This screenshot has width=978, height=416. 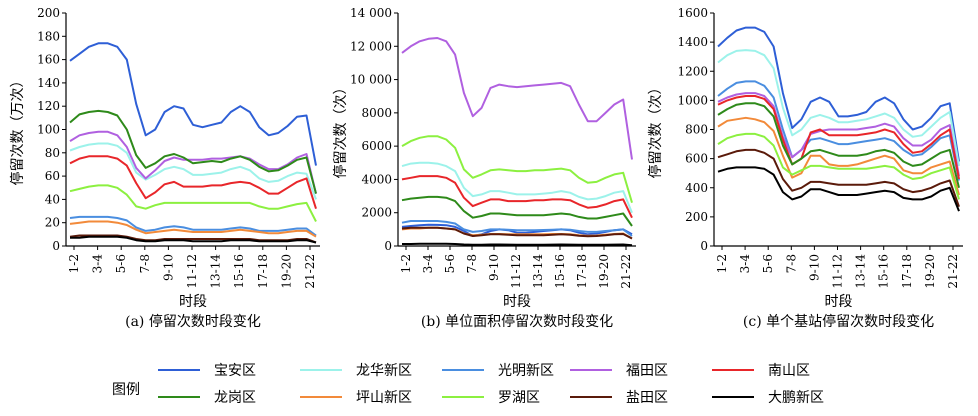 What do you see at coordinates (696, 188) in the screenshot?
I see `y-tick-label: 400` at bounding box center [696, 188].